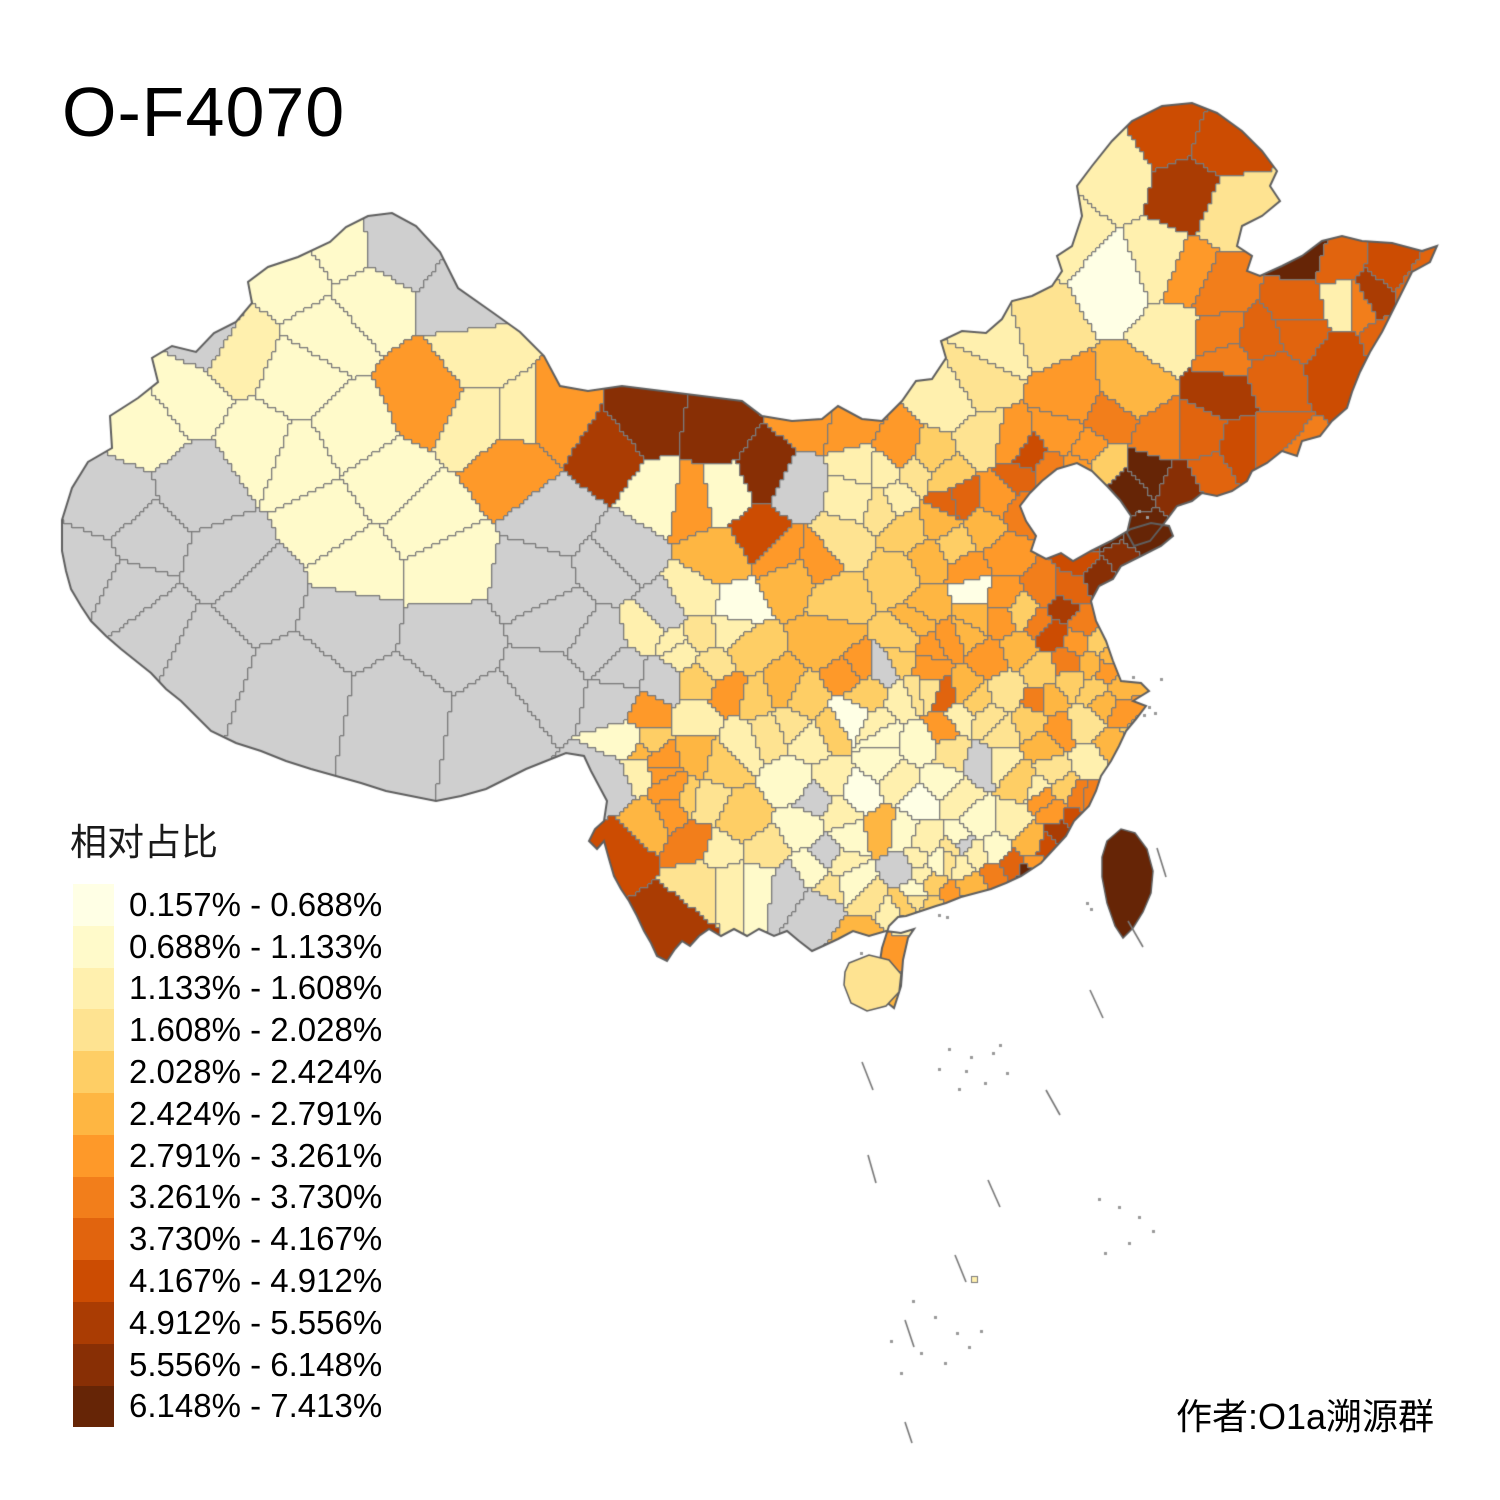 This screenshot has width=1500, height=1500. Describe the element at coordinates (1304, 1416) in the screenshot. I see `author-credit: 作者:O1a溯源群` at that location.